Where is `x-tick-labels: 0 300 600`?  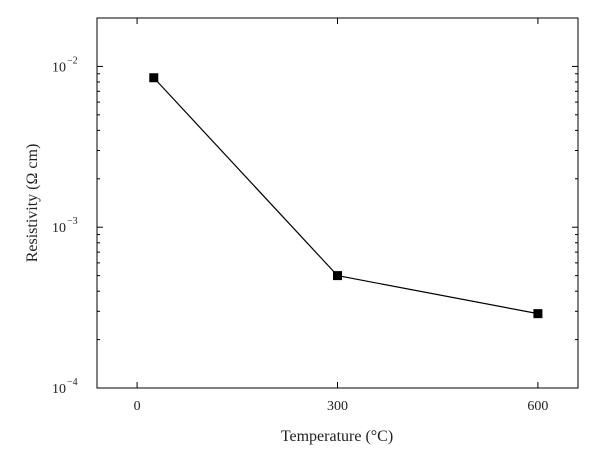
x-tick-labels: 0 300 600 is located at coordinates (341, 406).